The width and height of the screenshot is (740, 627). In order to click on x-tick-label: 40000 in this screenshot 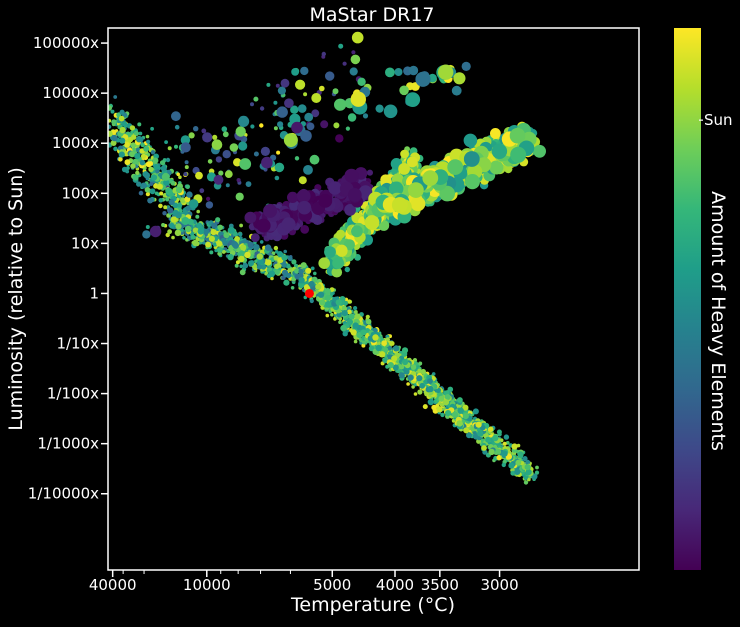, I will do `click(113, 585)`.